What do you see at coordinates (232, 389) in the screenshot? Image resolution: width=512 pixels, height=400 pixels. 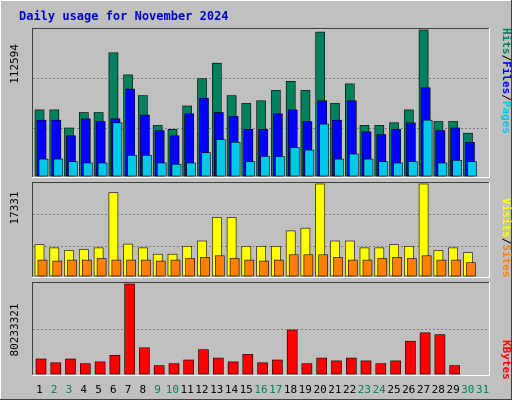 I see `x-axis-day-label: 14` at bounding box center [232, 389].